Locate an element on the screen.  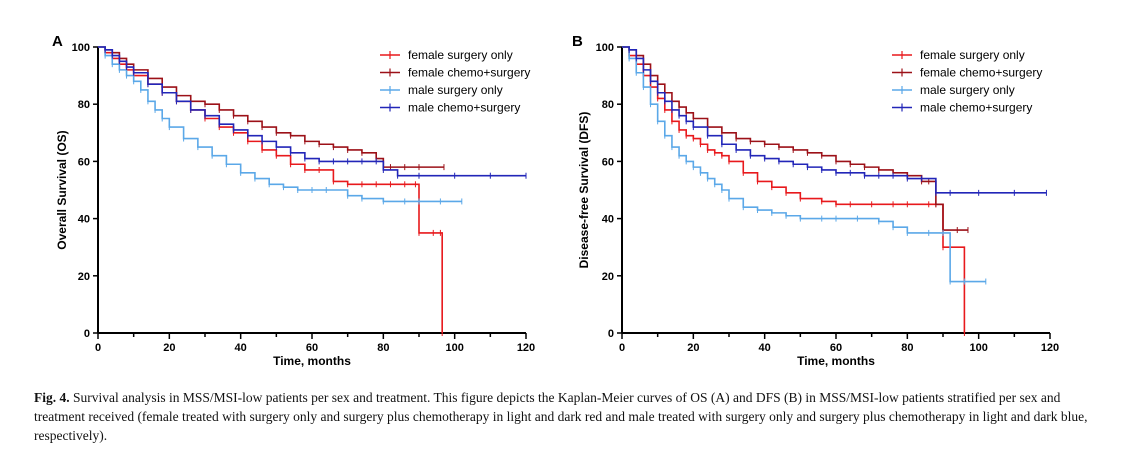
panel-letter: B is located at coordinates (577, 41).